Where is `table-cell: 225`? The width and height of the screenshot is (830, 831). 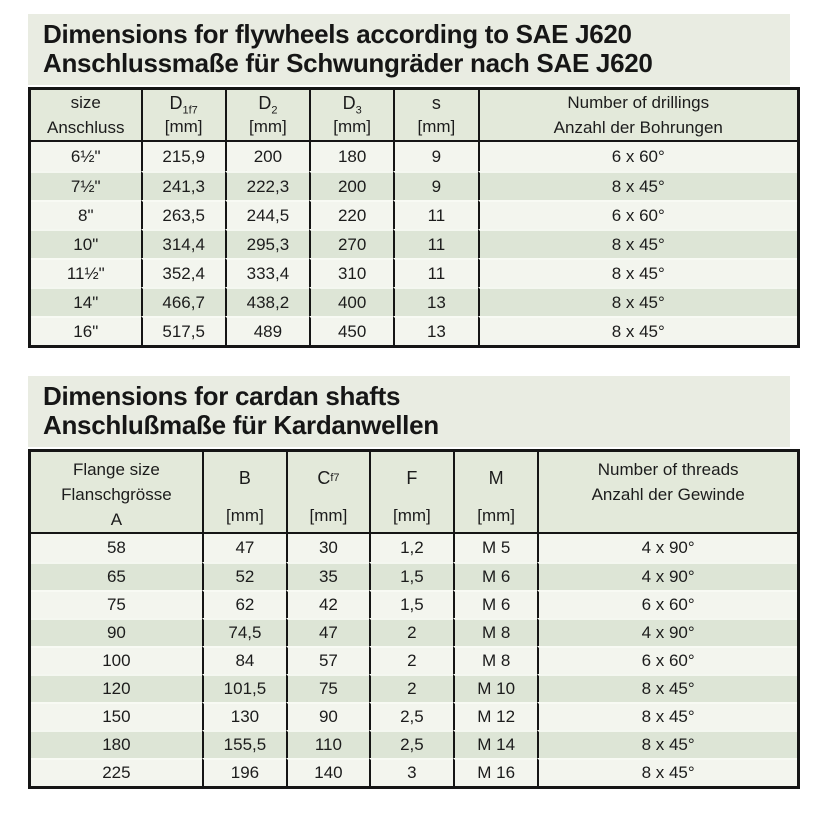 table-cell: 225 is located at coordinates (116, 772).